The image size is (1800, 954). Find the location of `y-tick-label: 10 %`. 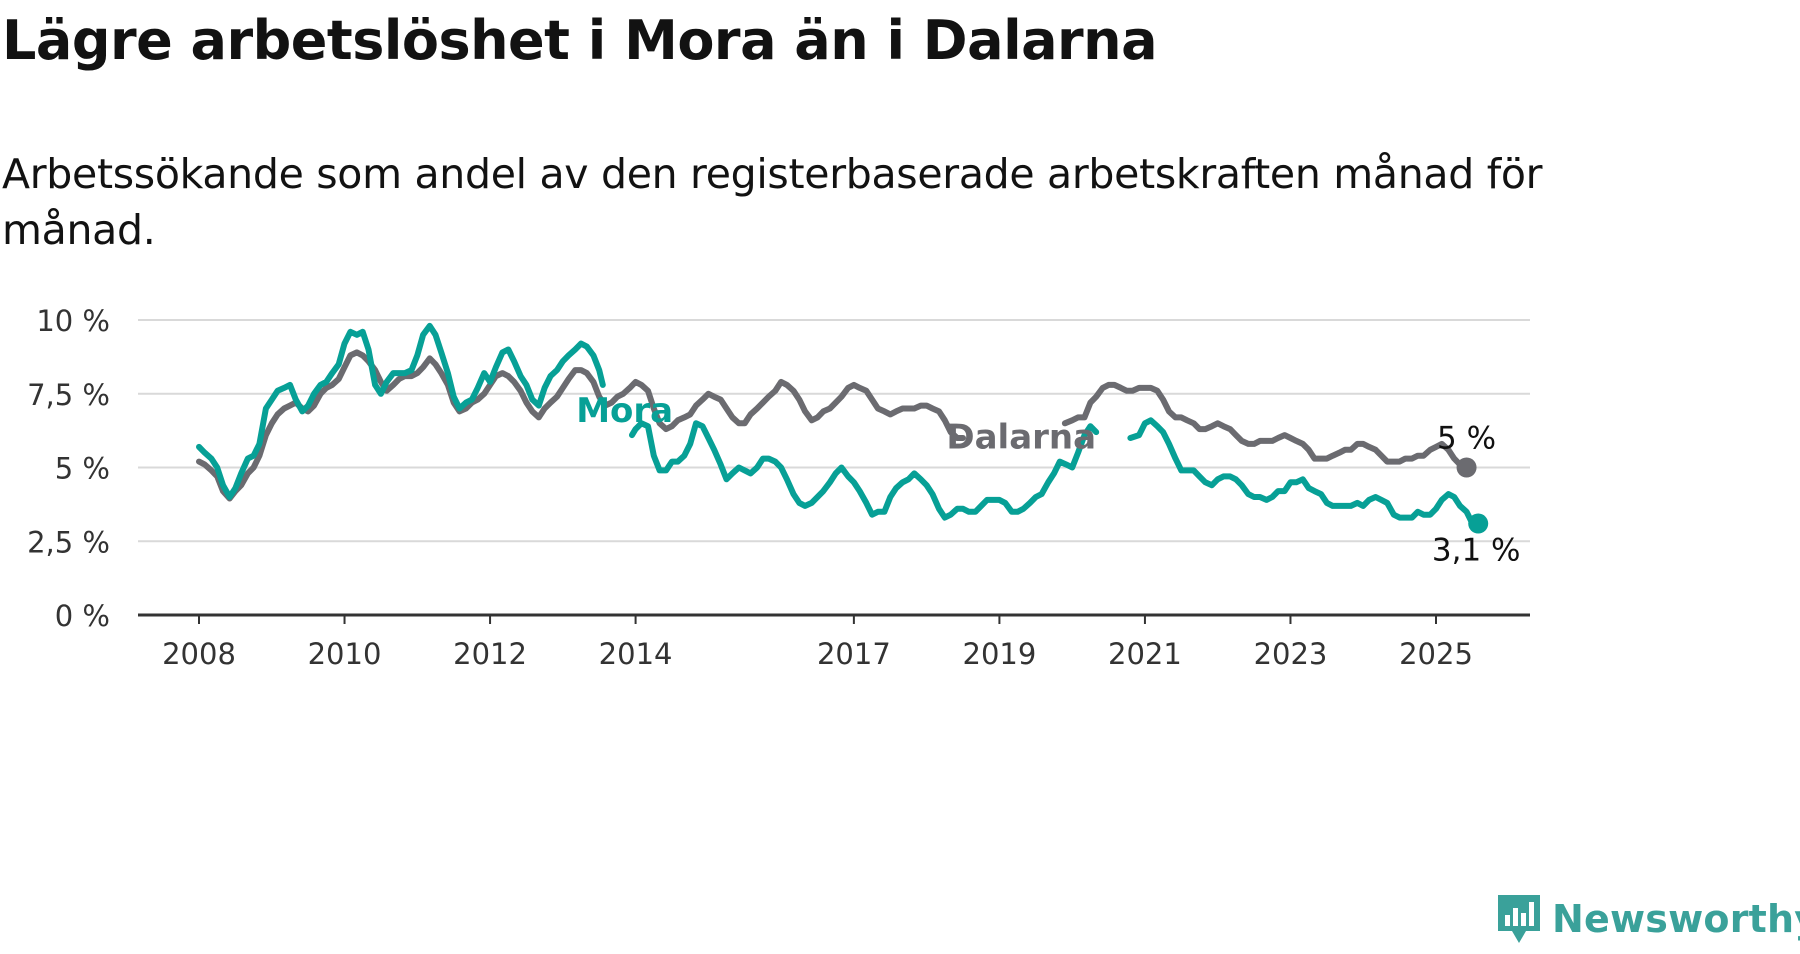

y-tick-label: 10 % is located at coordinates (73, 321).